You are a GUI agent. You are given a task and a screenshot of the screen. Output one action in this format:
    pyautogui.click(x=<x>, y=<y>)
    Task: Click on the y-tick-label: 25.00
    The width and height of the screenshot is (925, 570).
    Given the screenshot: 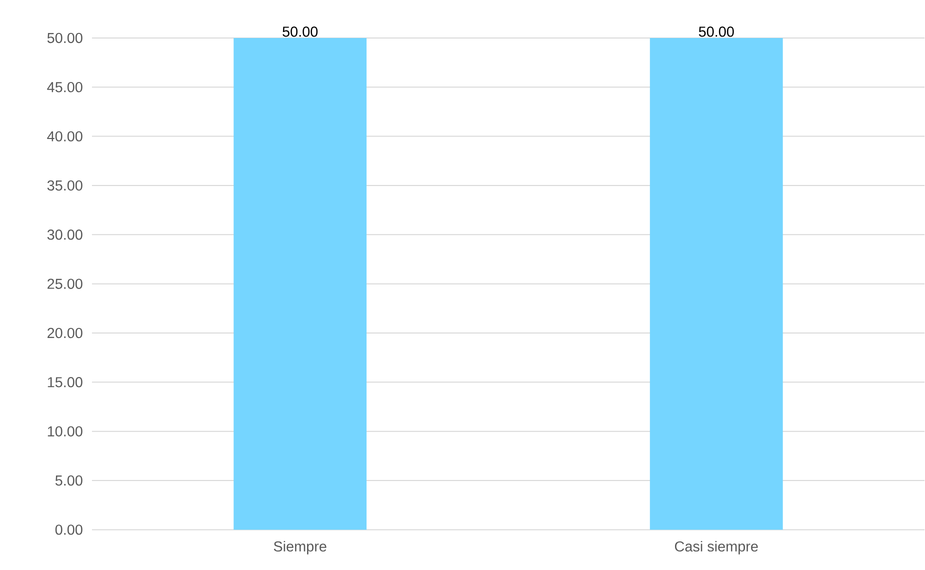 What is the action you would take?
    pyautogui.click(x=65, y=284)
    